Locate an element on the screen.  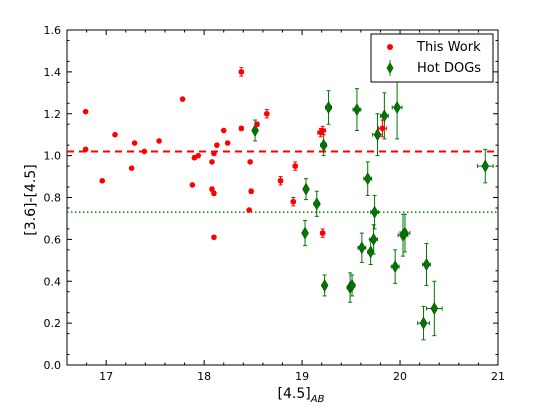
y-tick-label: 1.6 is located at coordinates (53, 30).